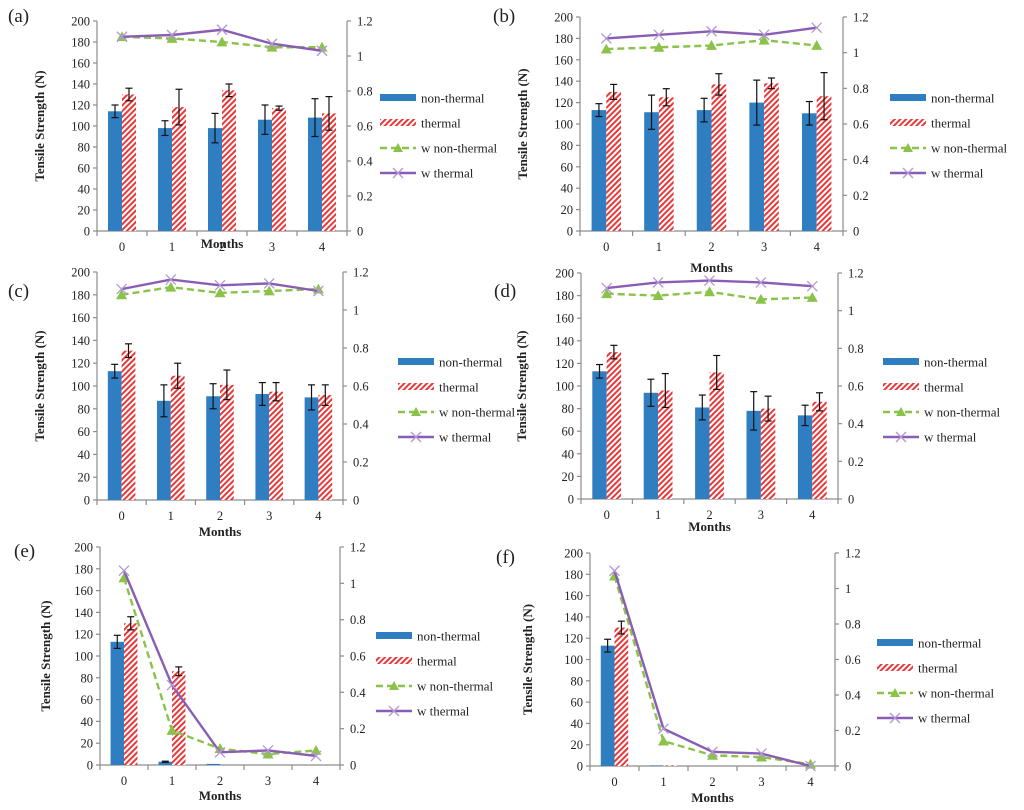 The height and width of the screenshot is (810, 1024). Describe the element at coordinates (901, 386) in the screenshot. I see `legend-swatch-thermal` at that location.